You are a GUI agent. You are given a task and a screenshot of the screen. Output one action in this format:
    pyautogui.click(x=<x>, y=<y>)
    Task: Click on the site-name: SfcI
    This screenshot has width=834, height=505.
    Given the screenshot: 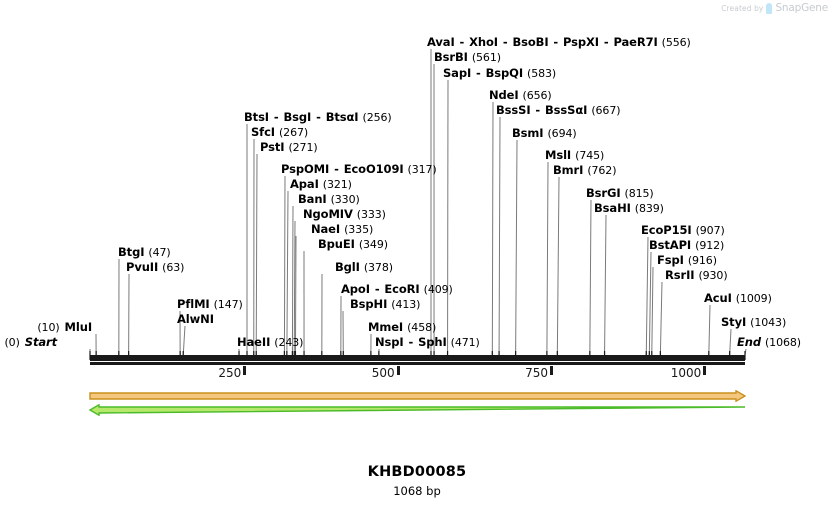 What is the action you would take?
    pyautogui.click(x=263, y=132)
    